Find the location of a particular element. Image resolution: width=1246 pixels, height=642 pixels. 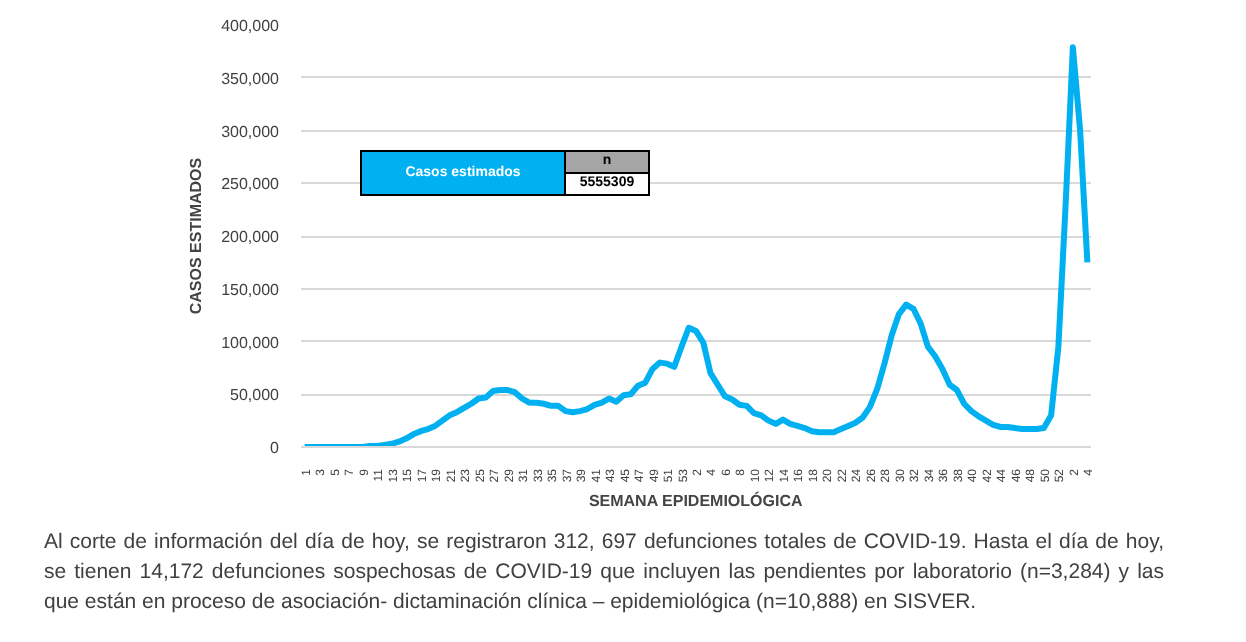

y-tick-label: 300,000 is located at coordinates (251, 131).